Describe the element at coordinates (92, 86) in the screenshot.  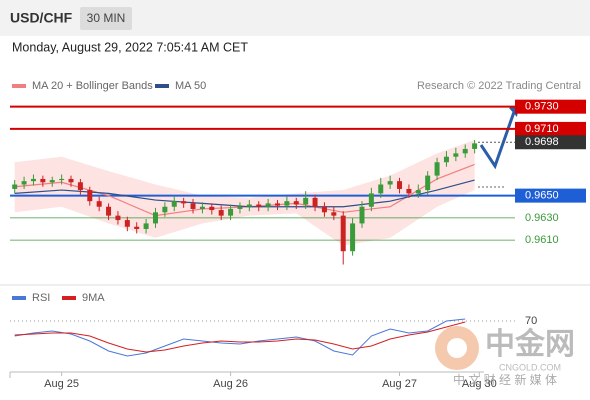
I see `legend-label: MA 20 + Bollinger Bands` at that location.